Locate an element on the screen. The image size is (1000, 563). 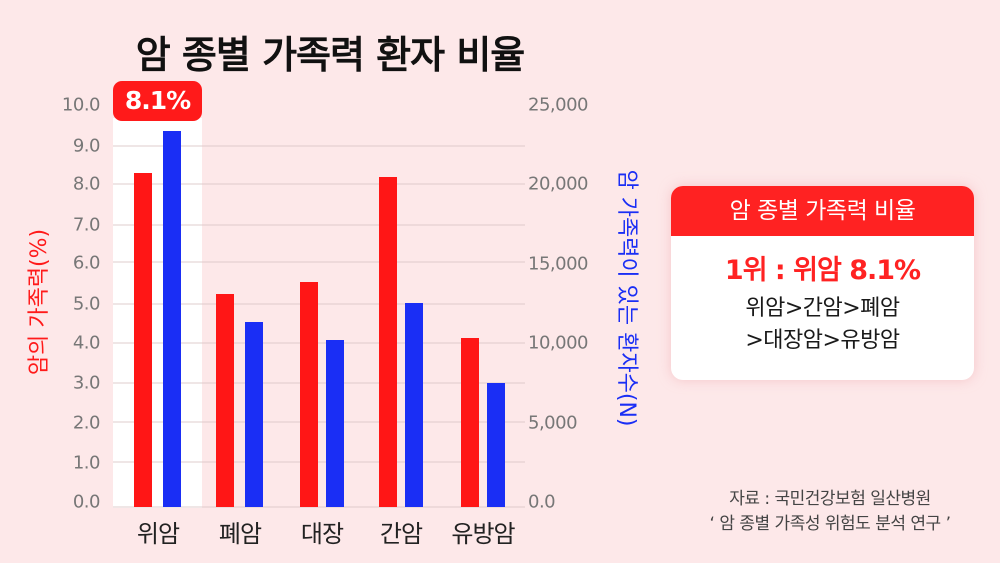
highlight-badge: 8.1% is located at coordinates (157, 101).